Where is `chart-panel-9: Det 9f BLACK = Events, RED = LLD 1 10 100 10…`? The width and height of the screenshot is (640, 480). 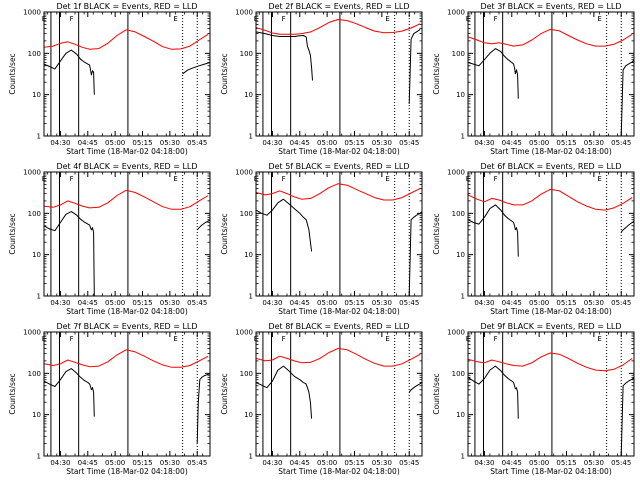 chart-panel-9: Det 9f BLACK = Events, RED = LLD 1 10 100 10… is located at coordinates (533, 399).